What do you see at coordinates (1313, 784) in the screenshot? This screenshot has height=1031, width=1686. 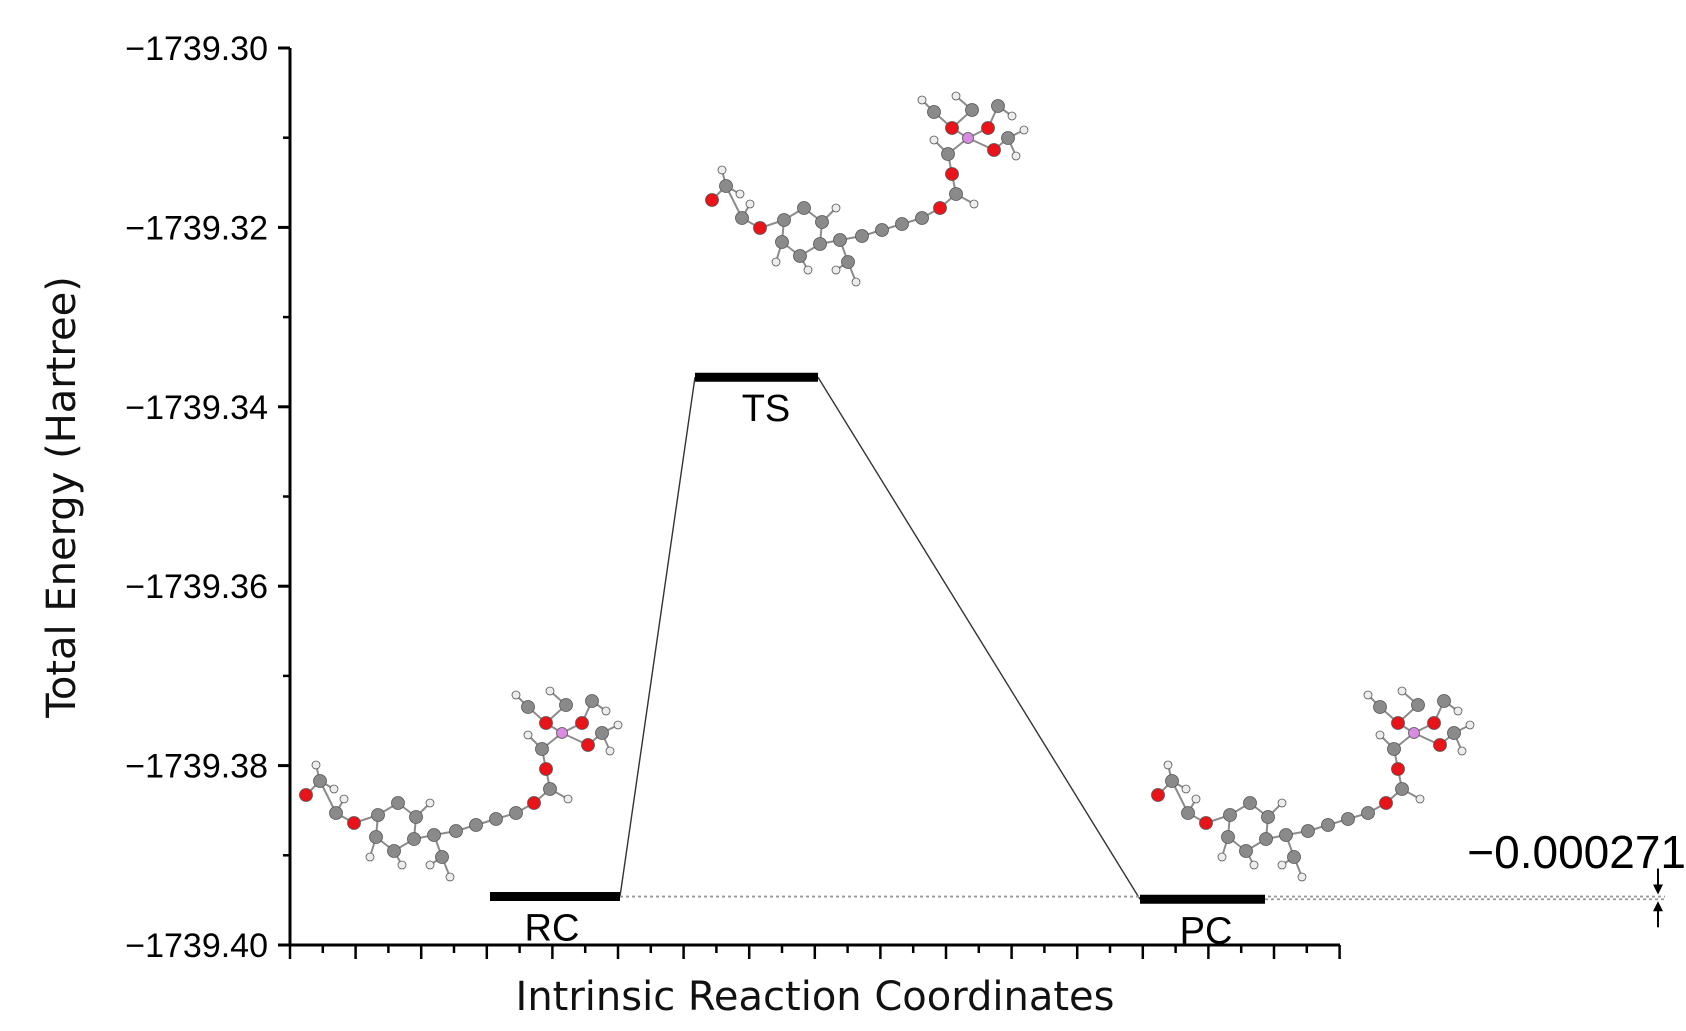 I see `pc-molecule` at bounding box center [1313, 784].